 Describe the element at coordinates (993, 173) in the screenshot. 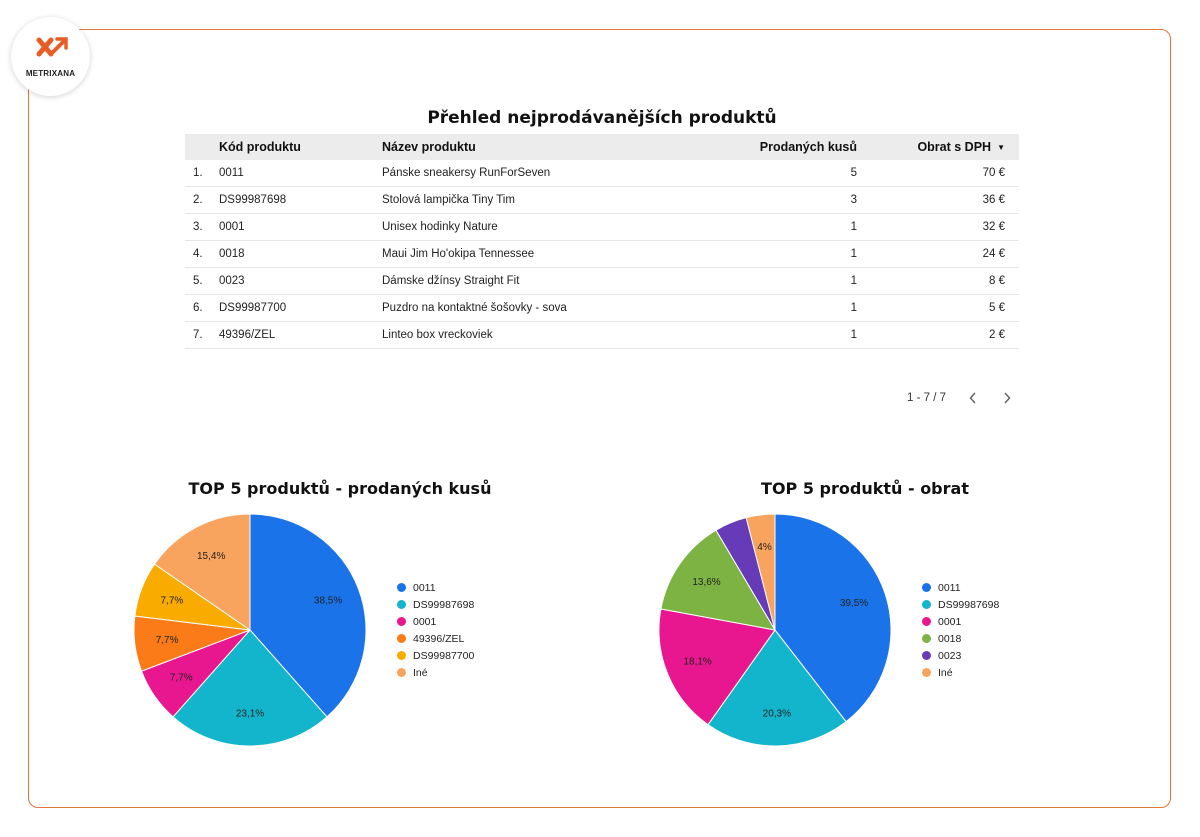

I see `row-revenue: 70 €` at that location.